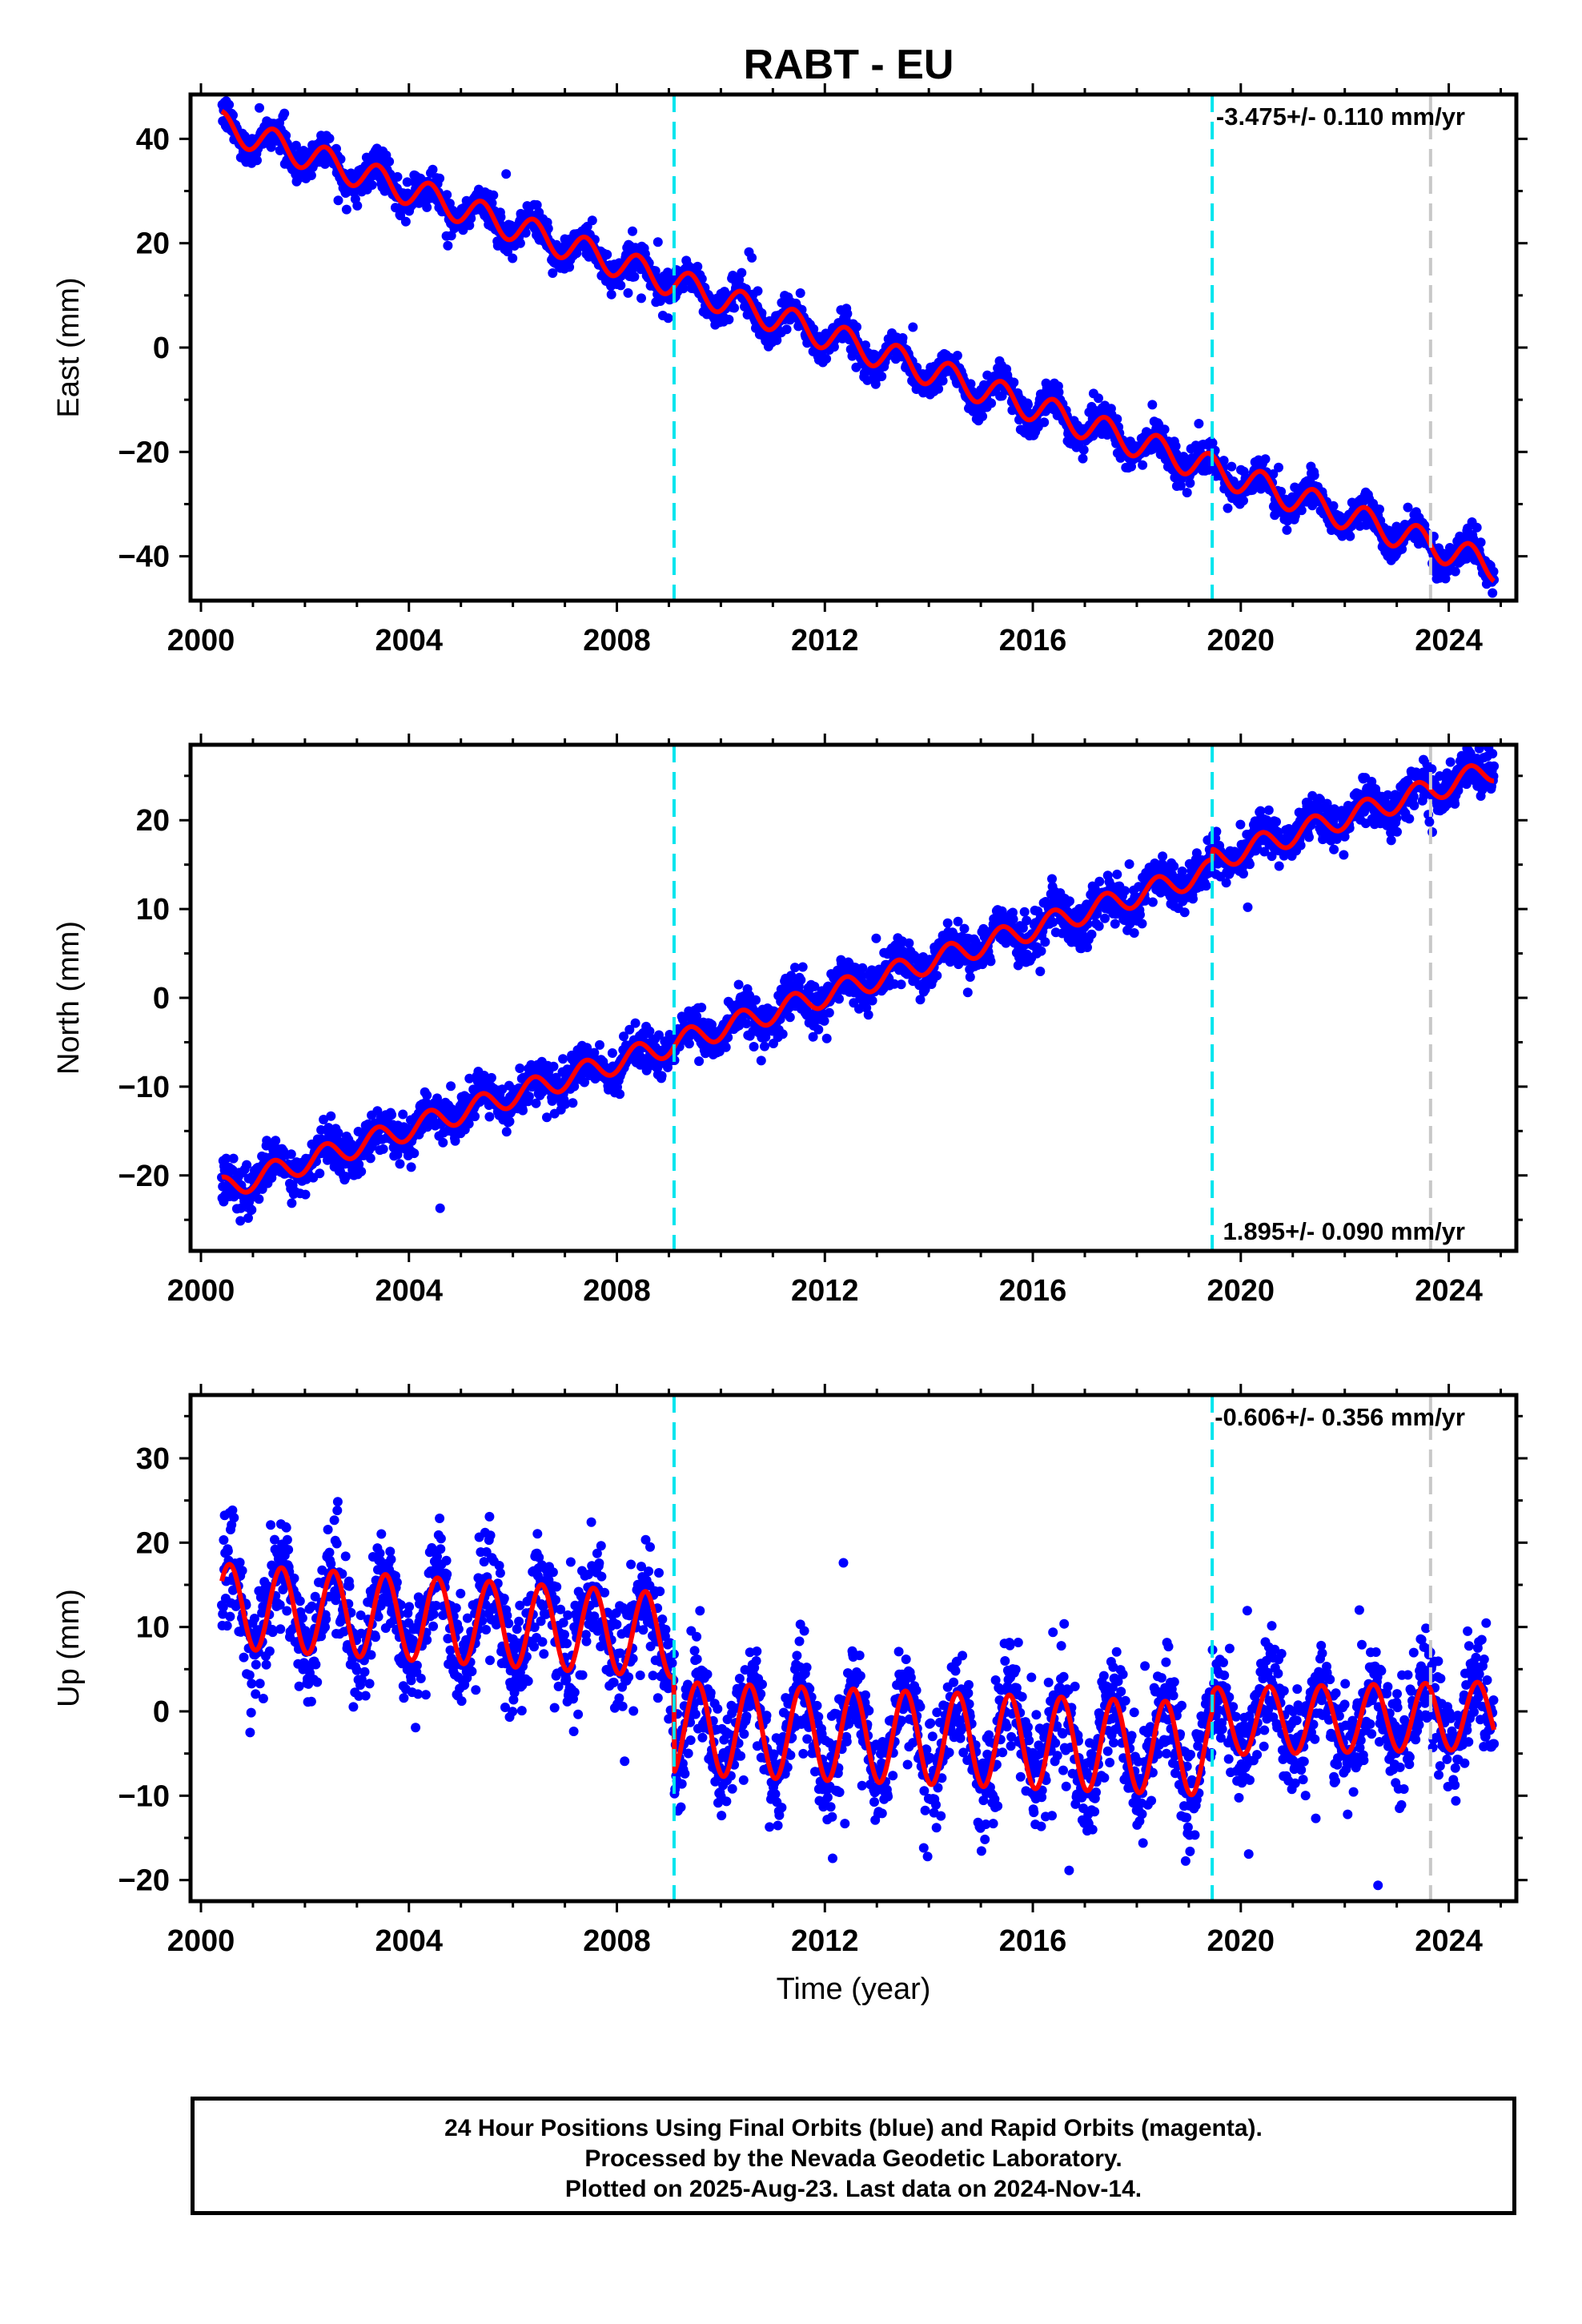 This screenshot has width=1582, height=2324. What do you see at coordinates (1241, 640) in the screenshot?
I see `x-tick-label: 2020` at bounding box center [1241, 640].